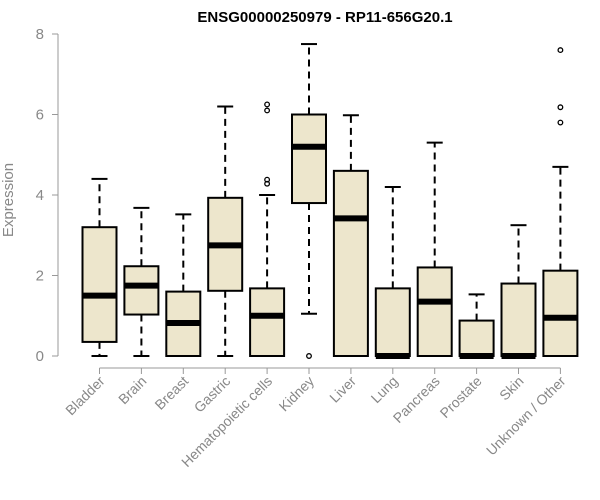 Image resolution: width=600 pixels, height=500 pixels. Describe the element at coordinates (40, 115) in the screenshot. I see `y-tick-label: 6` at that location.